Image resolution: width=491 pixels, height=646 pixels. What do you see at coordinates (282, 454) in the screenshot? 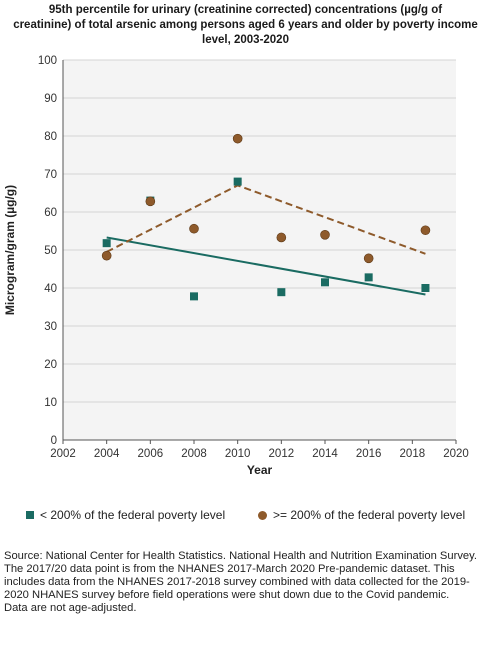
I see `x-tick-label: 2012` at bounding box center [282, 454].